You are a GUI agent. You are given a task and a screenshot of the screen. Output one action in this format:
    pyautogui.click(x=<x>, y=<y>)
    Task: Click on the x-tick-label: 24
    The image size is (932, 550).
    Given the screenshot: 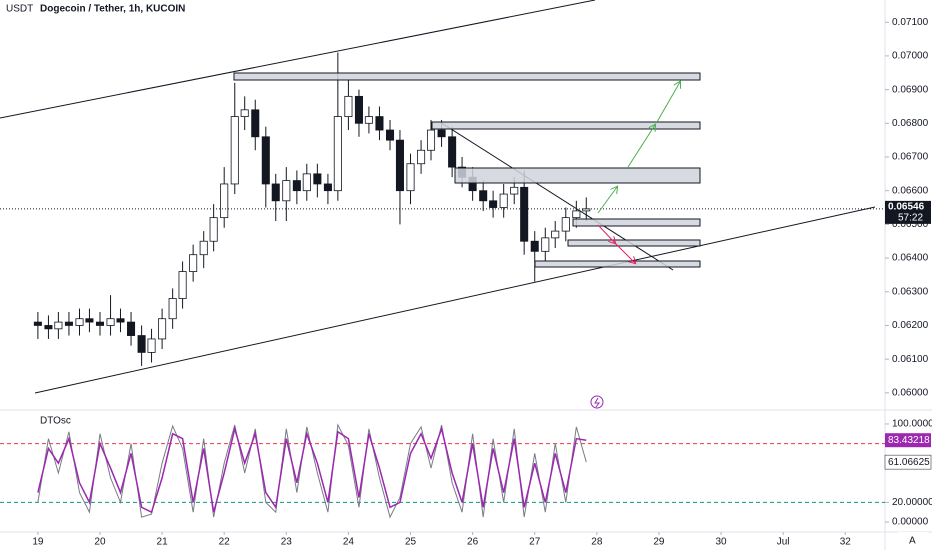 What is the action you would take?
    pyautogui.click(x=349, y=542)
    